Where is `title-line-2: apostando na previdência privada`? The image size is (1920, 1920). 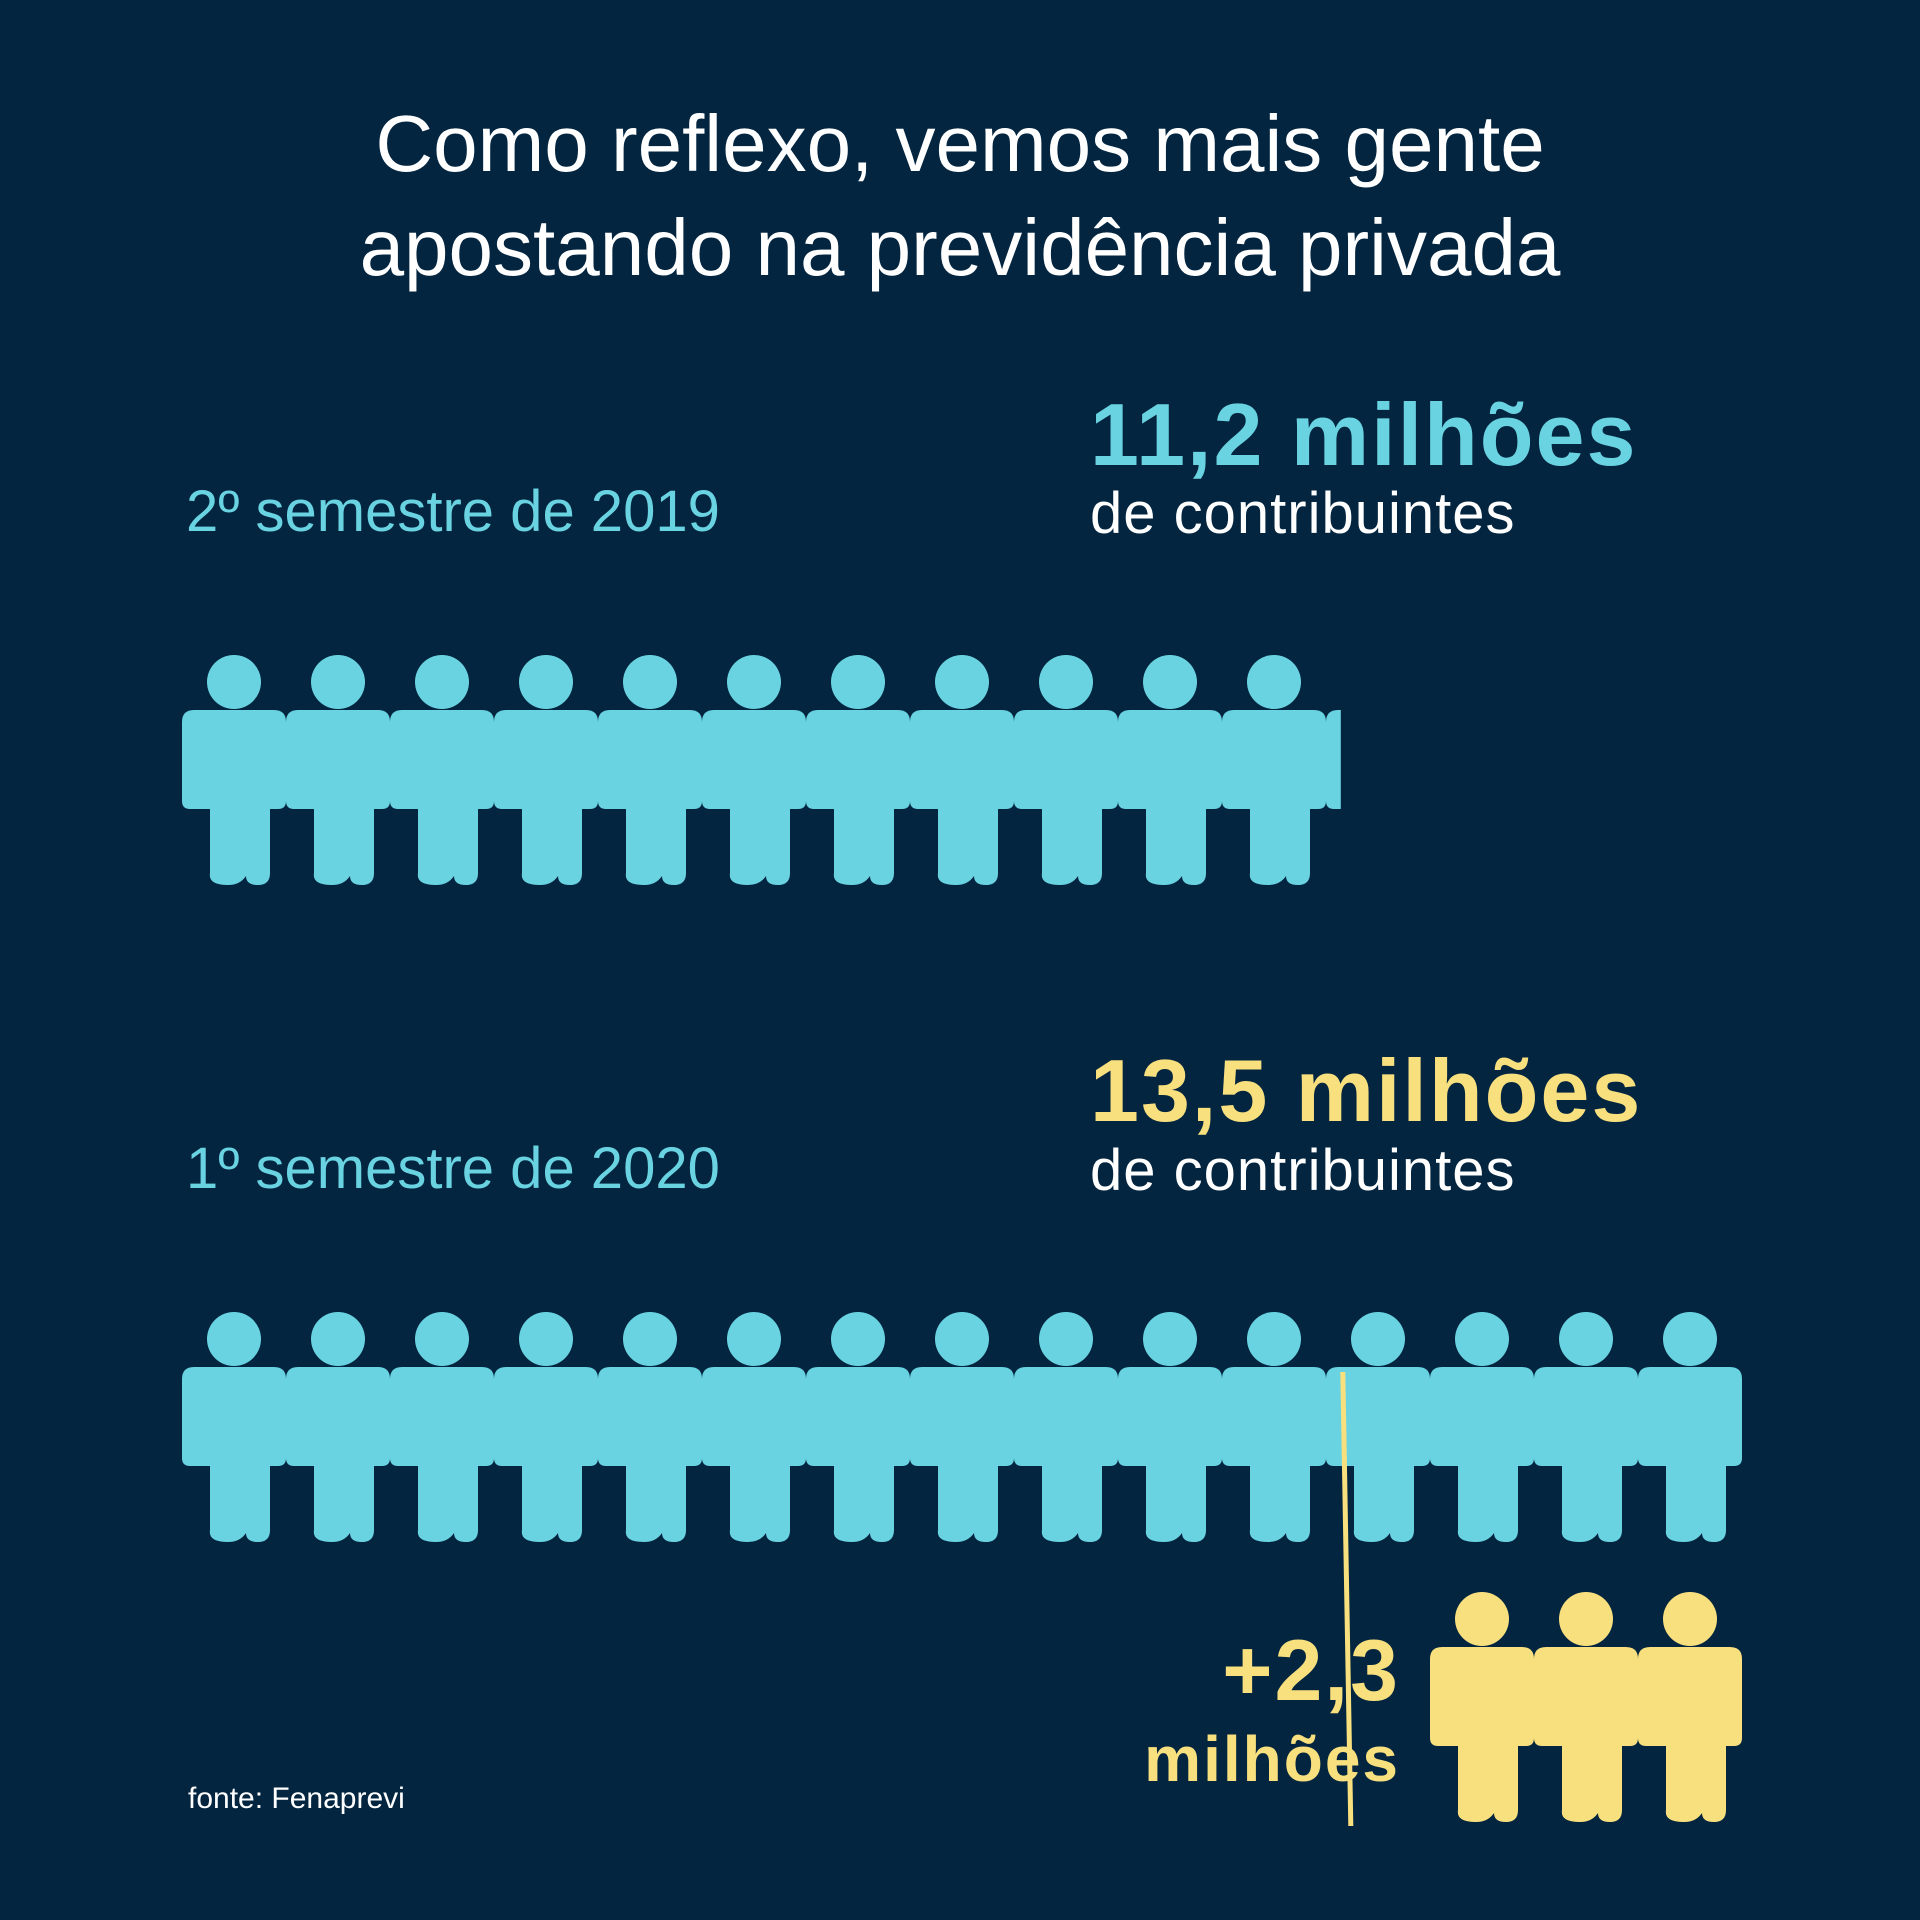 title-line-2: apostando na previdência privada is located at coordinates (960, 247).